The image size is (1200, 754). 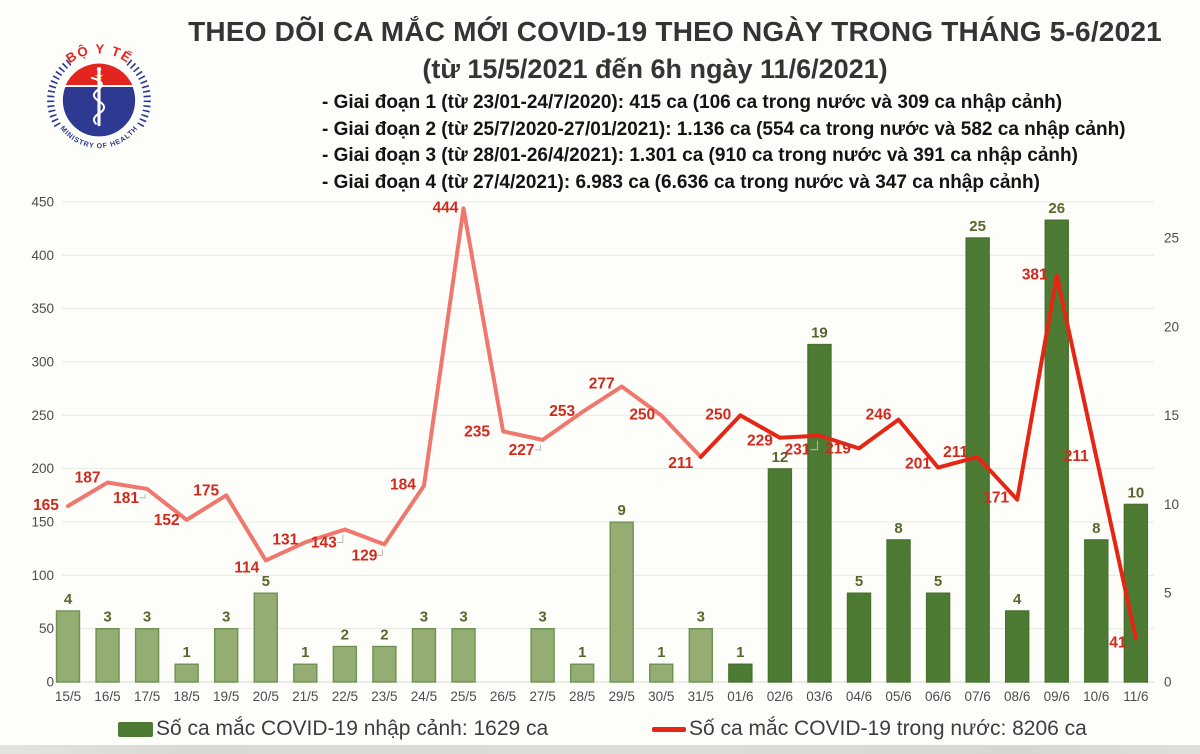 What do you see at coordinates (1136, 492) in the screenshot?
I see `bar-label-11/6: 10` at bounding box center [1136, 492].